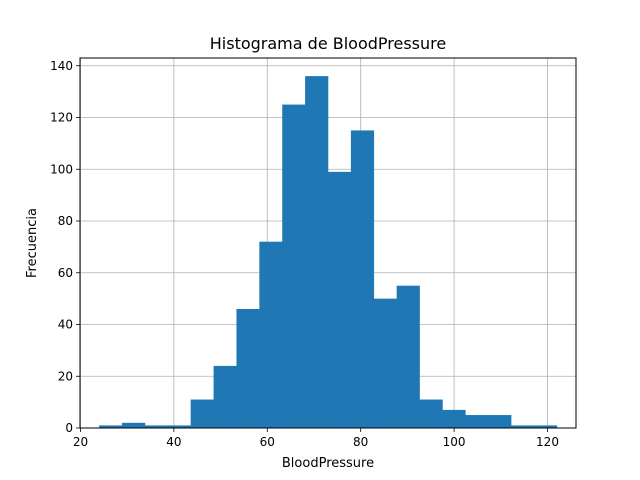 This screenshot has width=640, height=480. What do you see at coordinates (65, 376) in the screenshot?
I see `y-tick-label: 20` at bounding box center [65, 376].